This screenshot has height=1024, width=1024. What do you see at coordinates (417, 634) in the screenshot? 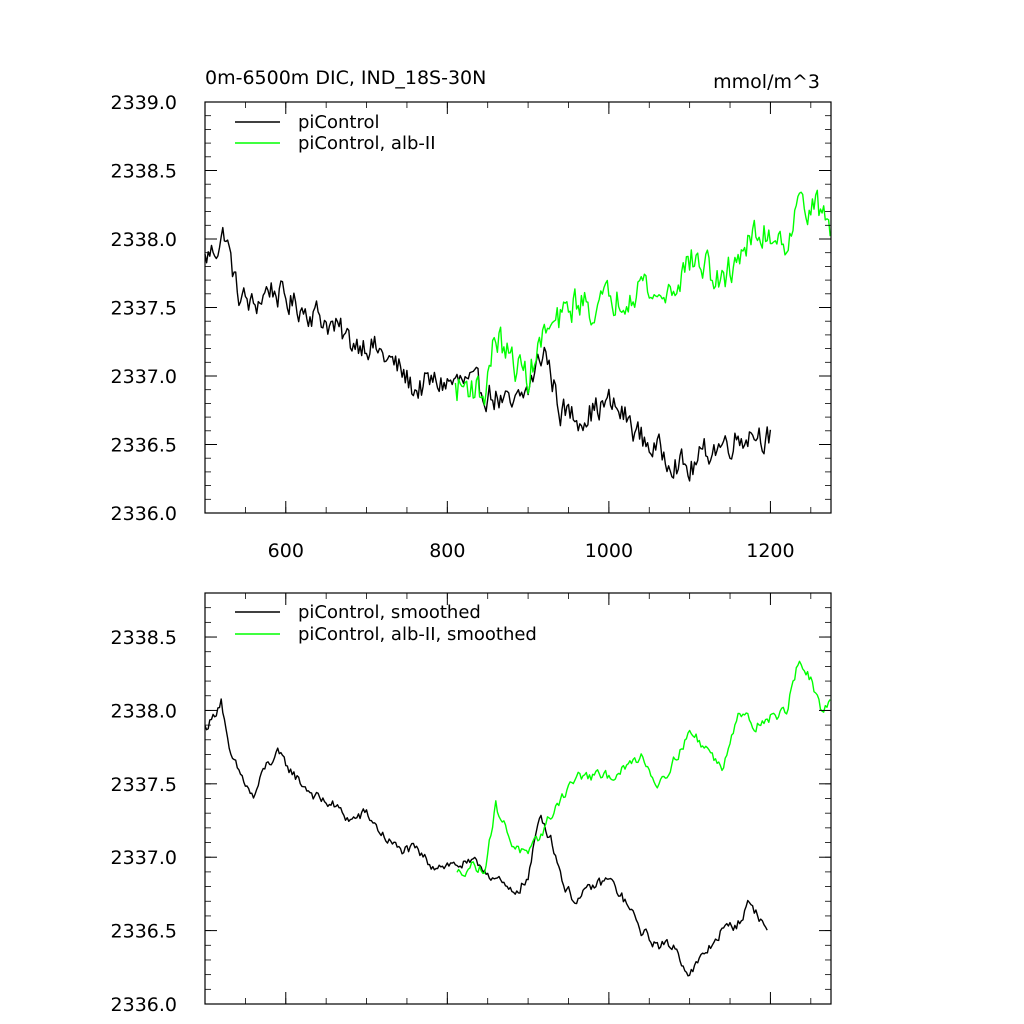
I see `legend-label-alb-ii-smoothed: piControl, alb-II, smoothed` at bounding box center [417, 634].